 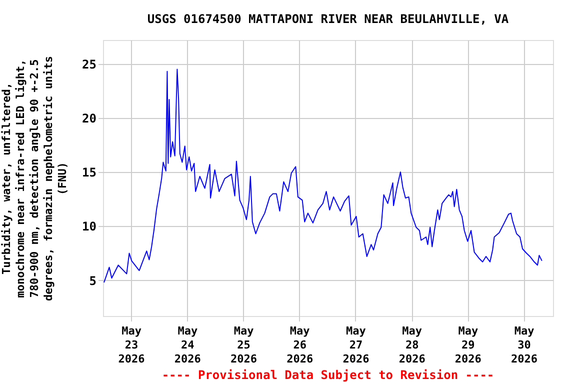 I want to click on x-tick-label: May 30 2026, so click(x=524, y=345).